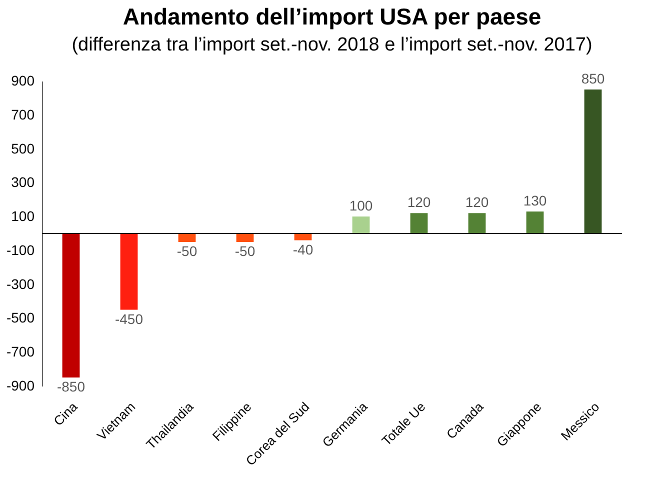  Describe the element at coordinates (23, 216) in the screenshot. I see `y-tick-label: 100` at that location.